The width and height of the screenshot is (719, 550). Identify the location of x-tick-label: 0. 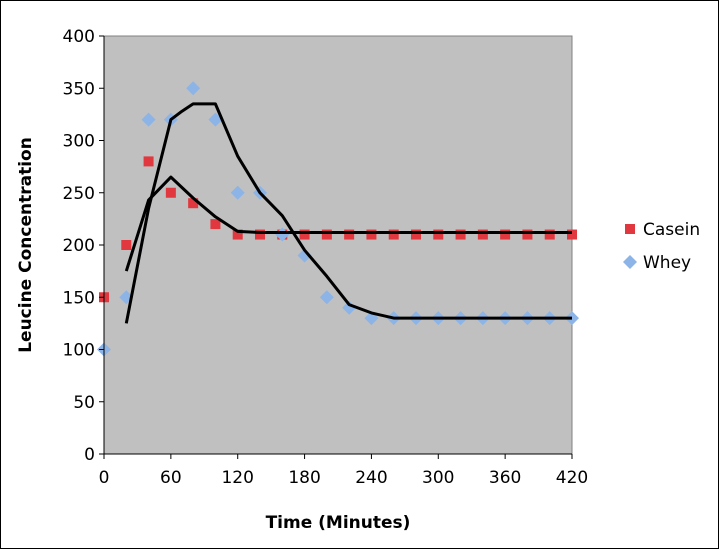
(104, 478).